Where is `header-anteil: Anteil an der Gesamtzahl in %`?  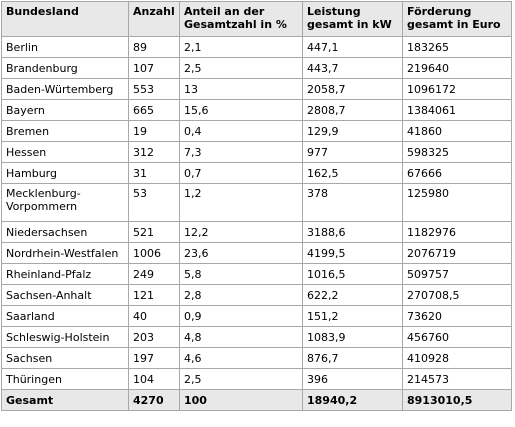
header-anteil: Anteil an der Gesamtzahl in % is located at coordinates (241, 19).